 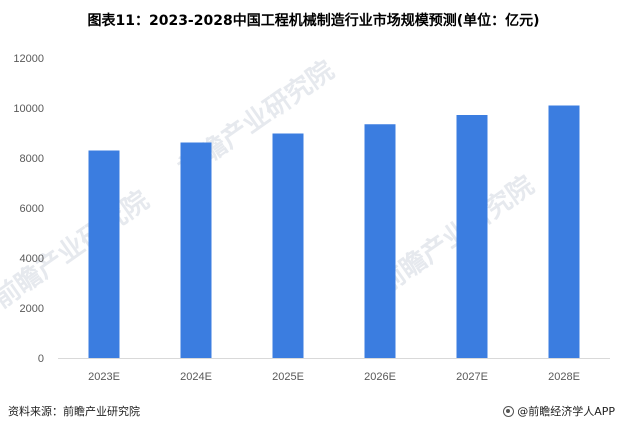 I want to click on x-tick-label: 2023E, so click(x=104, y=377).